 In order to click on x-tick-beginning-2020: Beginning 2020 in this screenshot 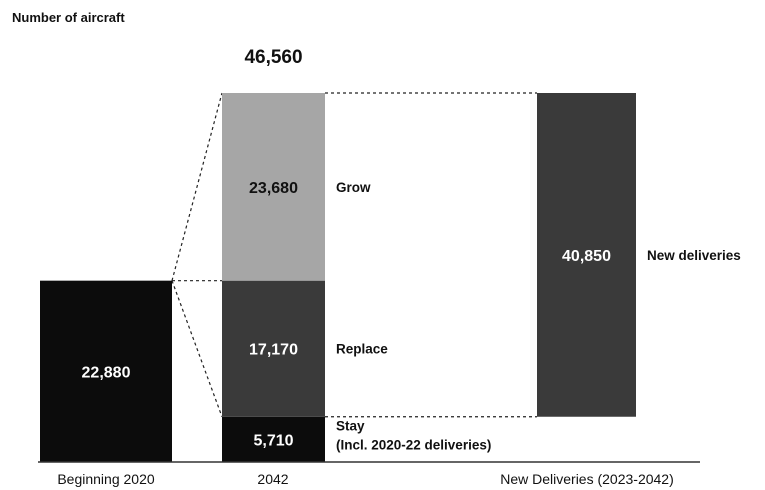, I will do `click(106, 479)`.